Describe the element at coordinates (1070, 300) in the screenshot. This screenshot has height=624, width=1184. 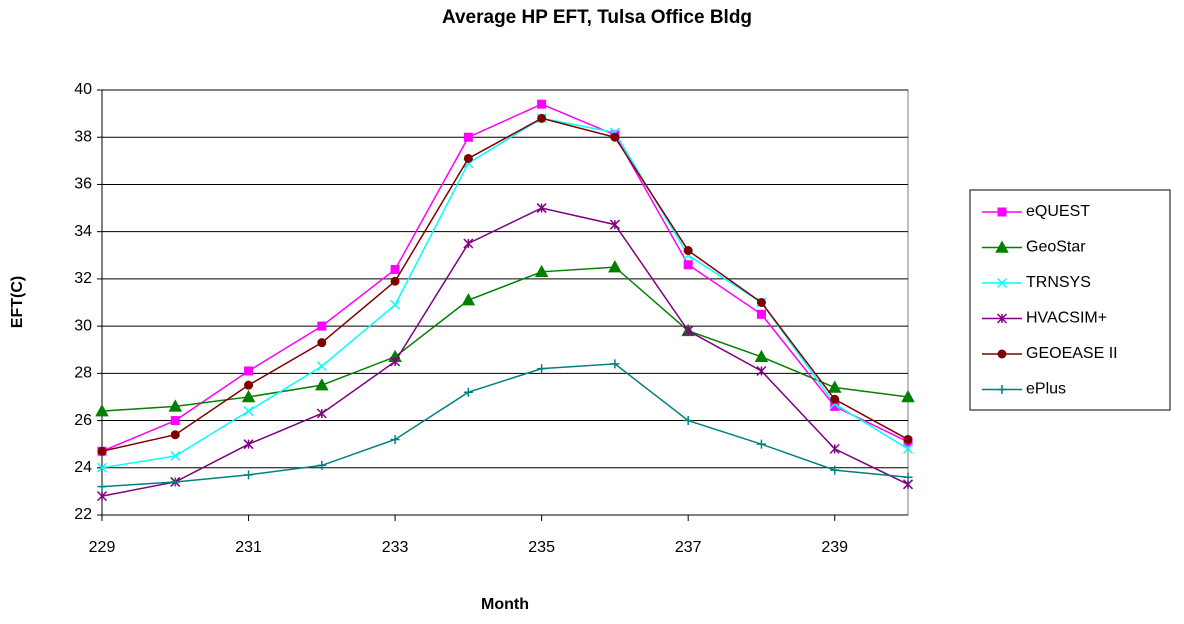
I see `legend-box` at that location.